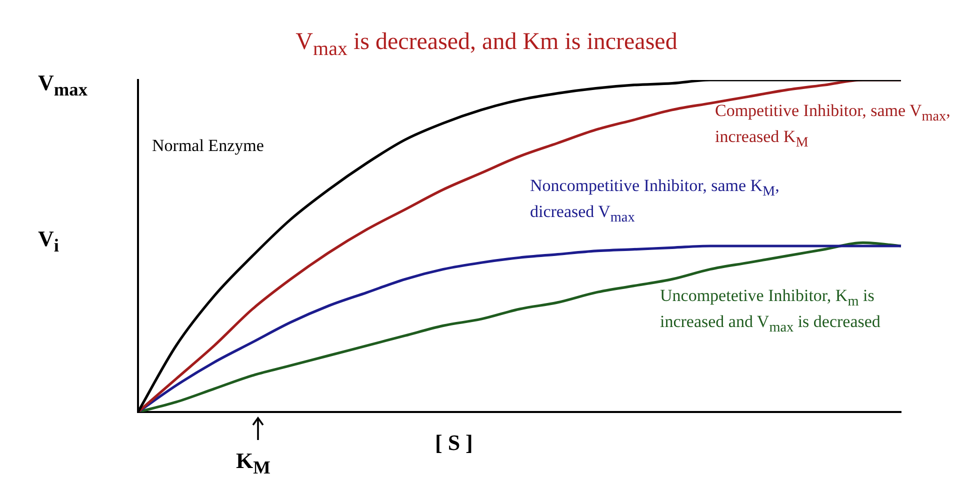 The height and width of the screenshot is (486, 973). I want to click on text: Uncompetetive Inhibitor, K$_{m}$ is increased and V$_{max}$ is decreased, so click(770, 311).